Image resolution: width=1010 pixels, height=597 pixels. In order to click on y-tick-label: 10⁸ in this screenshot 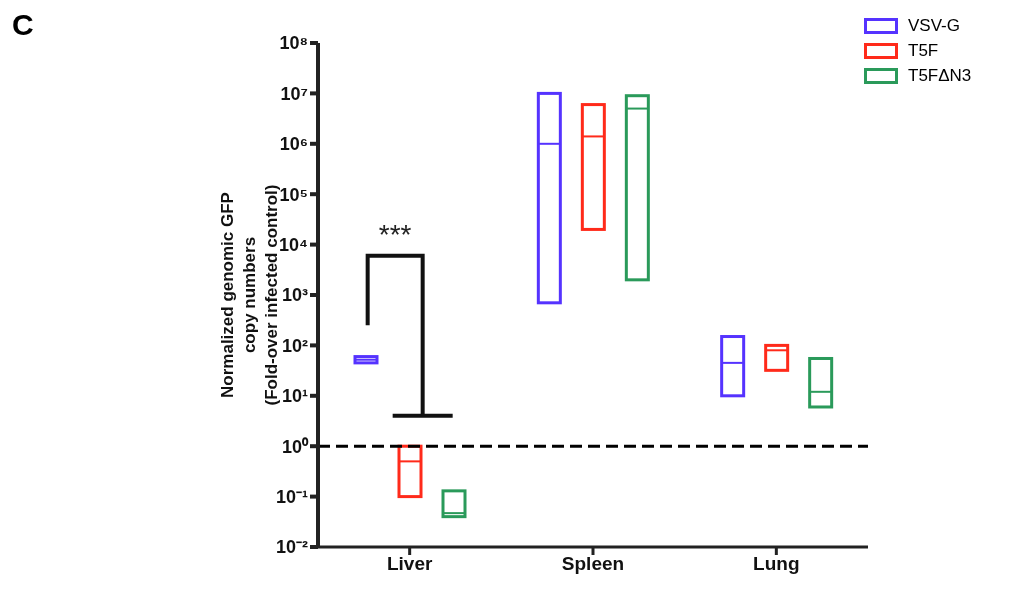, I will do `click(293, 43)`.